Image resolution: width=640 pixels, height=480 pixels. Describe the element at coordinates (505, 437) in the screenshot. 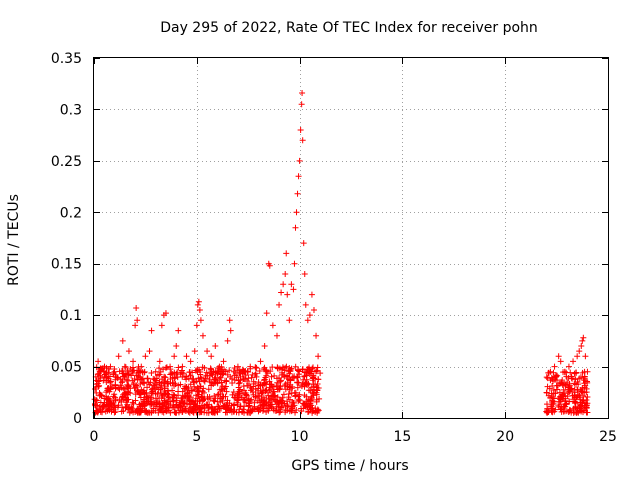

I see `x-tick-label: 20` at that location.